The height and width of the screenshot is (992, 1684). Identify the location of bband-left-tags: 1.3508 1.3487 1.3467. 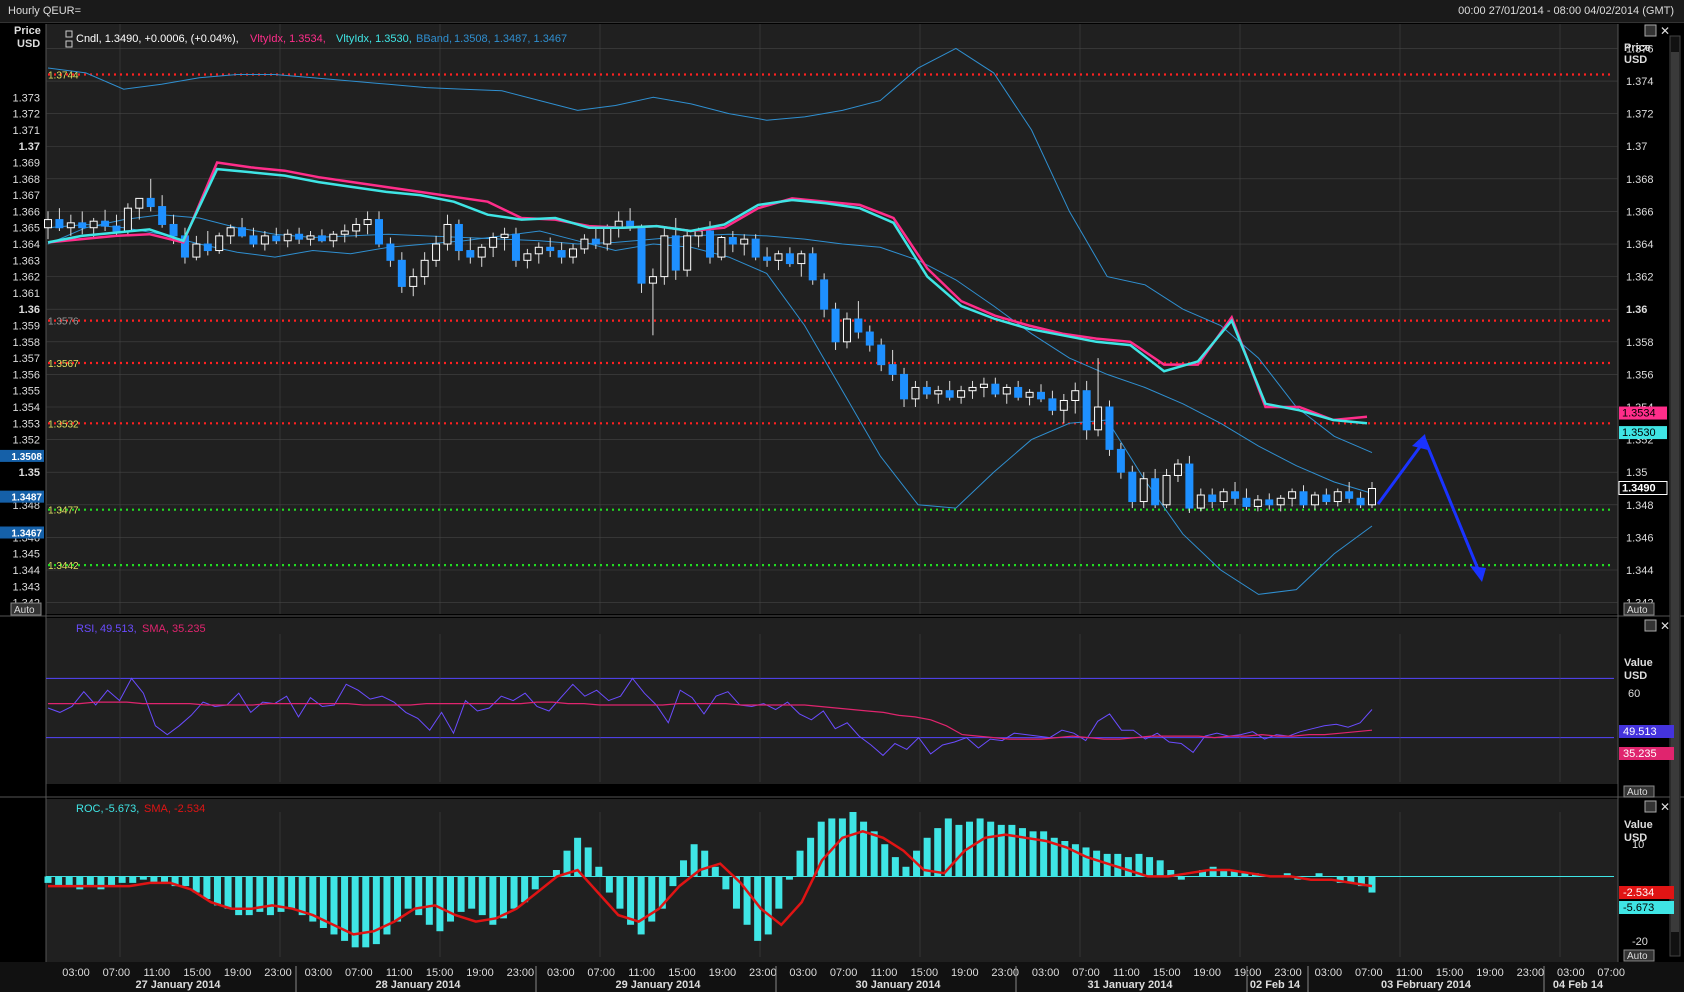
(22, 494).